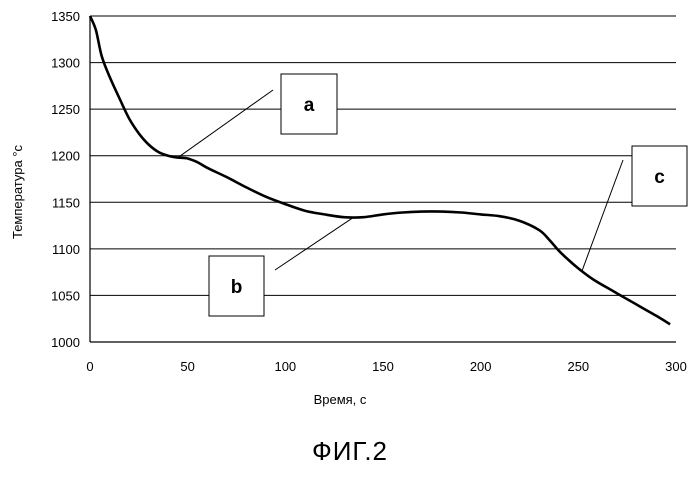  I want to click on y-tick-1050: 1050, so click(65, 295).